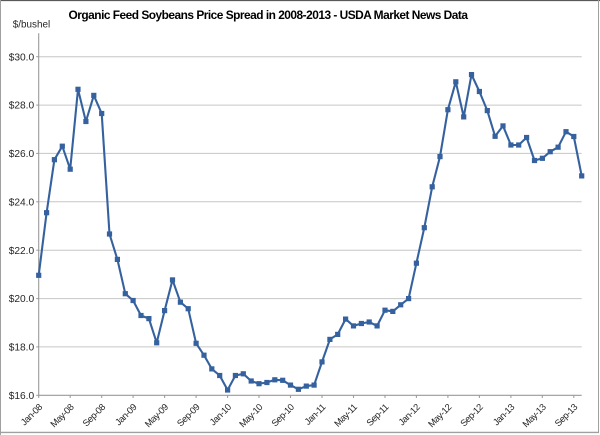 The height and width of the screenshot is (435, 600). I want to click on svg-text: $30.0, so click(22, 57).